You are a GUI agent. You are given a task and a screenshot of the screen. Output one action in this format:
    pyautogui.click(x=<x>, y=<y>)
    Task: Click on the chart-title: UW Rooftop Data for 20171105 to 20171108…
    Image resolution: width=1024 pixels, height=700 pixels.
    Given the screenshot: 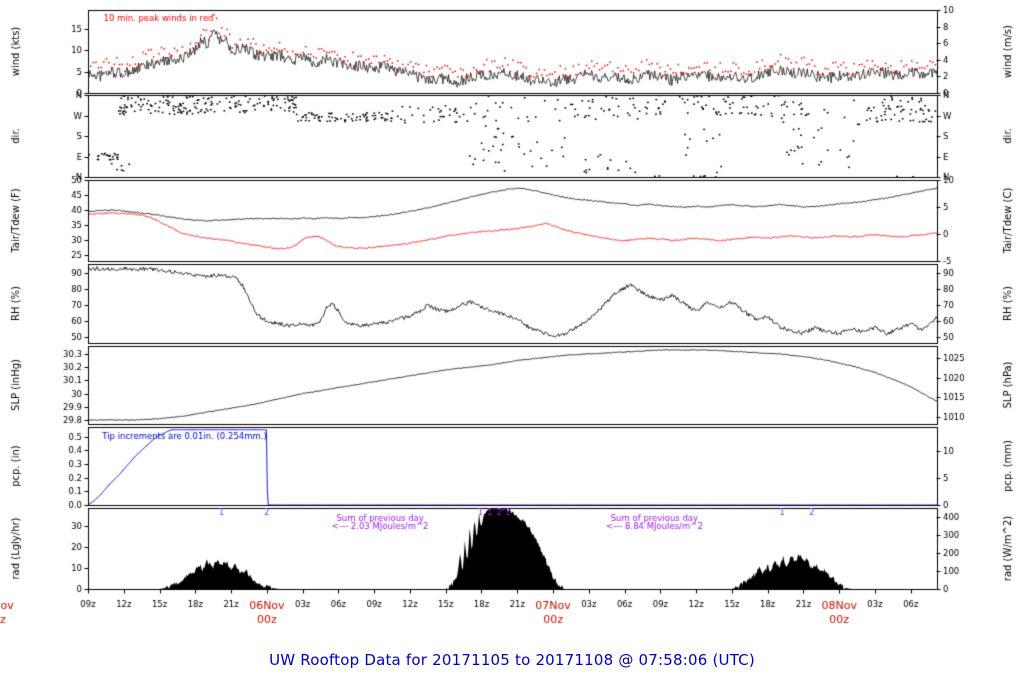 What is the action you would take?
    pyautogui.click(x=512, y=660)
    